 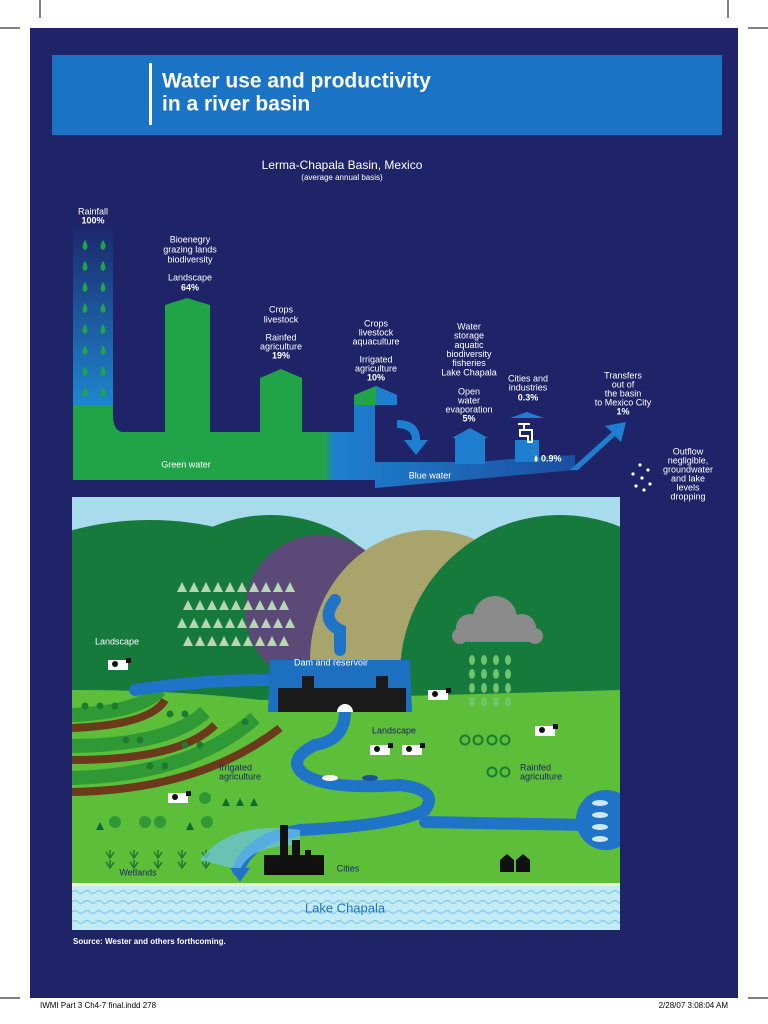 What do you see at coordinates (177, 740) in the screenshot?
I see `terraces` at bounding box center [177, 740].